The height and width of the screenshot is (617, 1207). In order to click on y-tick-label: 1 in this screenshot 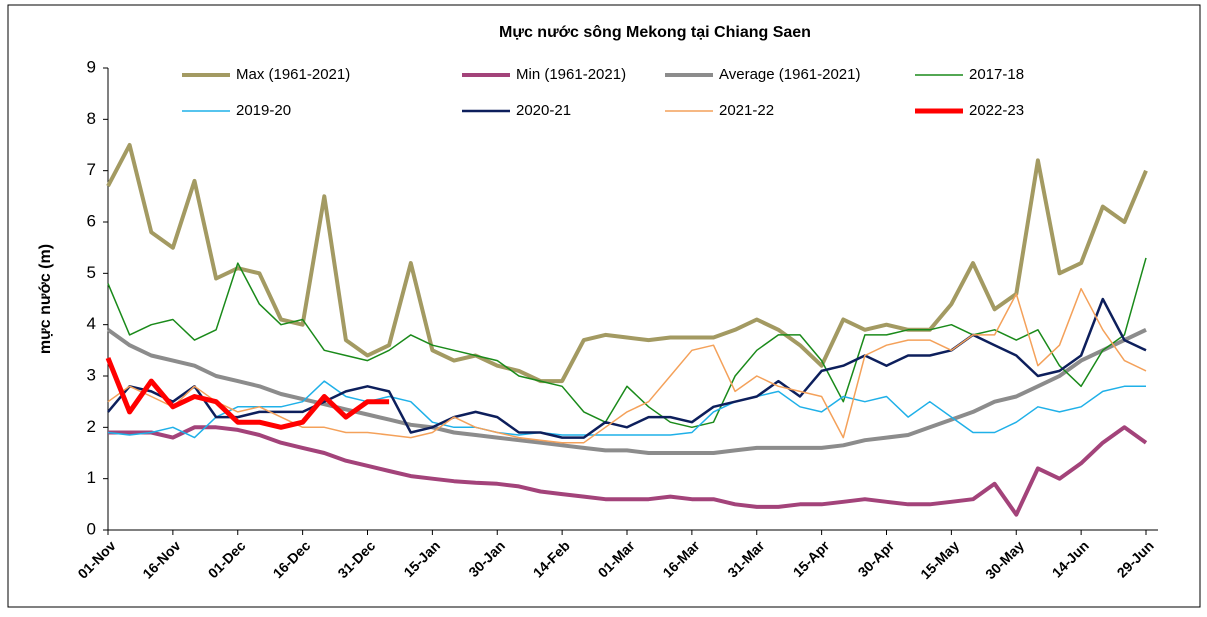, I will do `click(91, 477)`.